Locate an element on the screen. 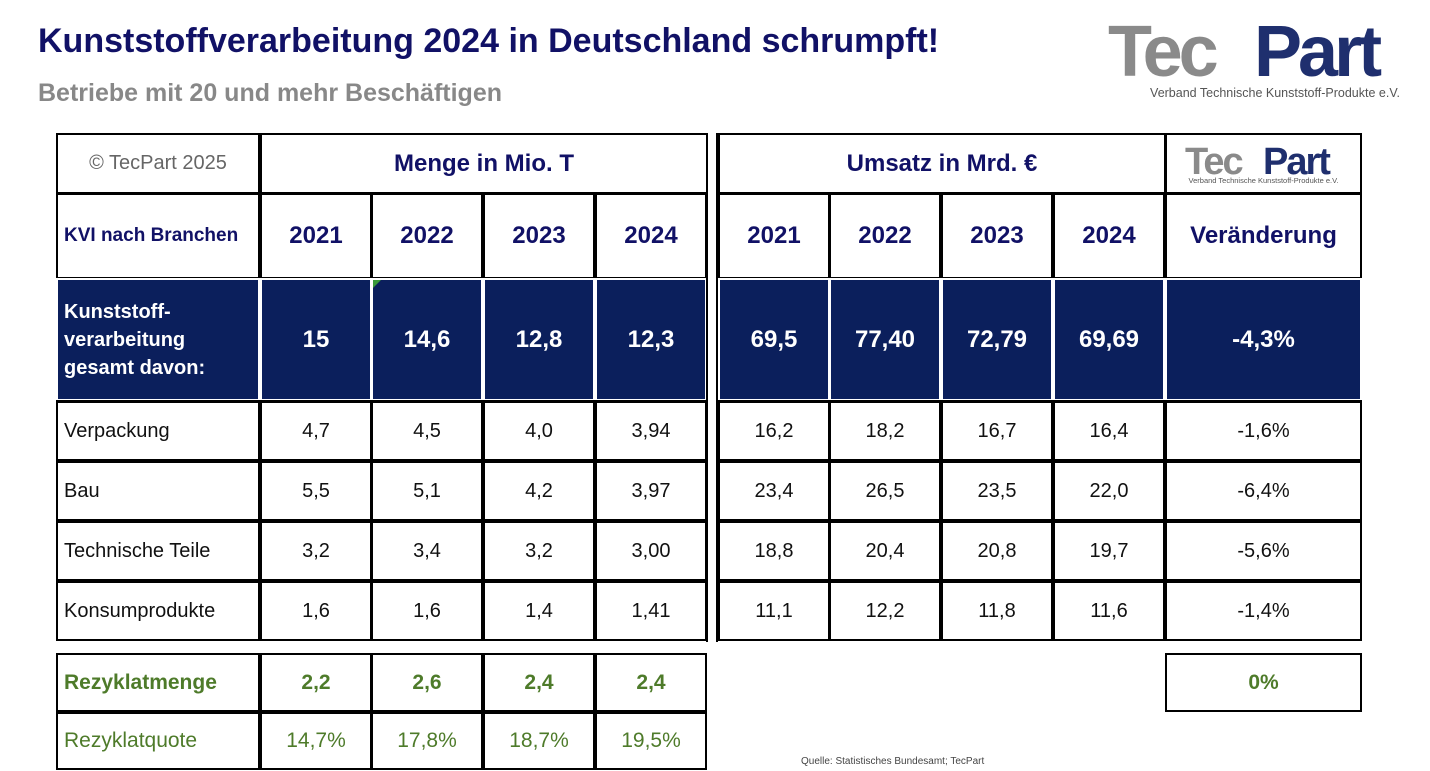 Image resolution: width=1430 pixels, height=771 pixels. total-umsatz-cell: 69,5 is located at coordinates (774, 339).